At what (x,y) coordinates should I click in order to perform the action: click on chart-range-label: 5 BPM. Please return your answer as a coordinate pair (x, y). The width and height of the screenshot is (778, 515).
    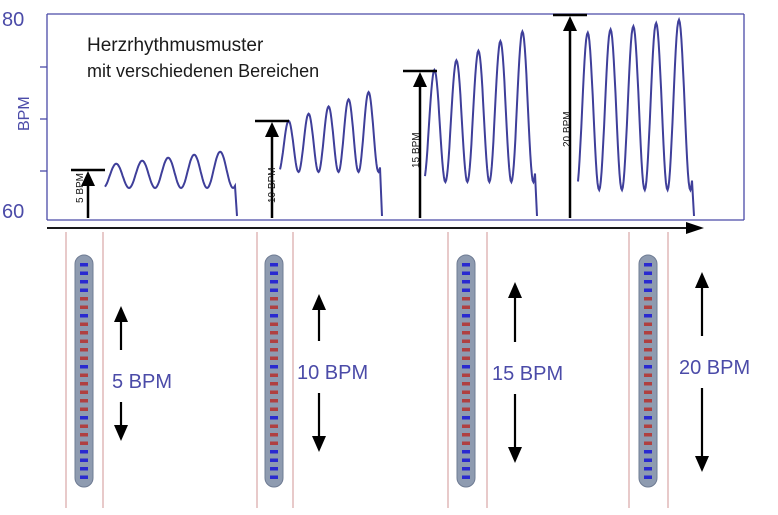
    Looking at the image, I should click on (80, 188).